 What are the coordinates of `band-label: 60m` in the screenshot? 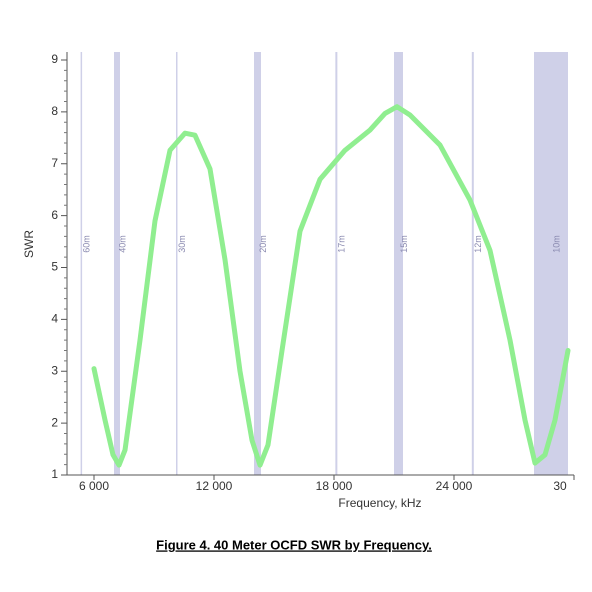 It's located at (87, 244).